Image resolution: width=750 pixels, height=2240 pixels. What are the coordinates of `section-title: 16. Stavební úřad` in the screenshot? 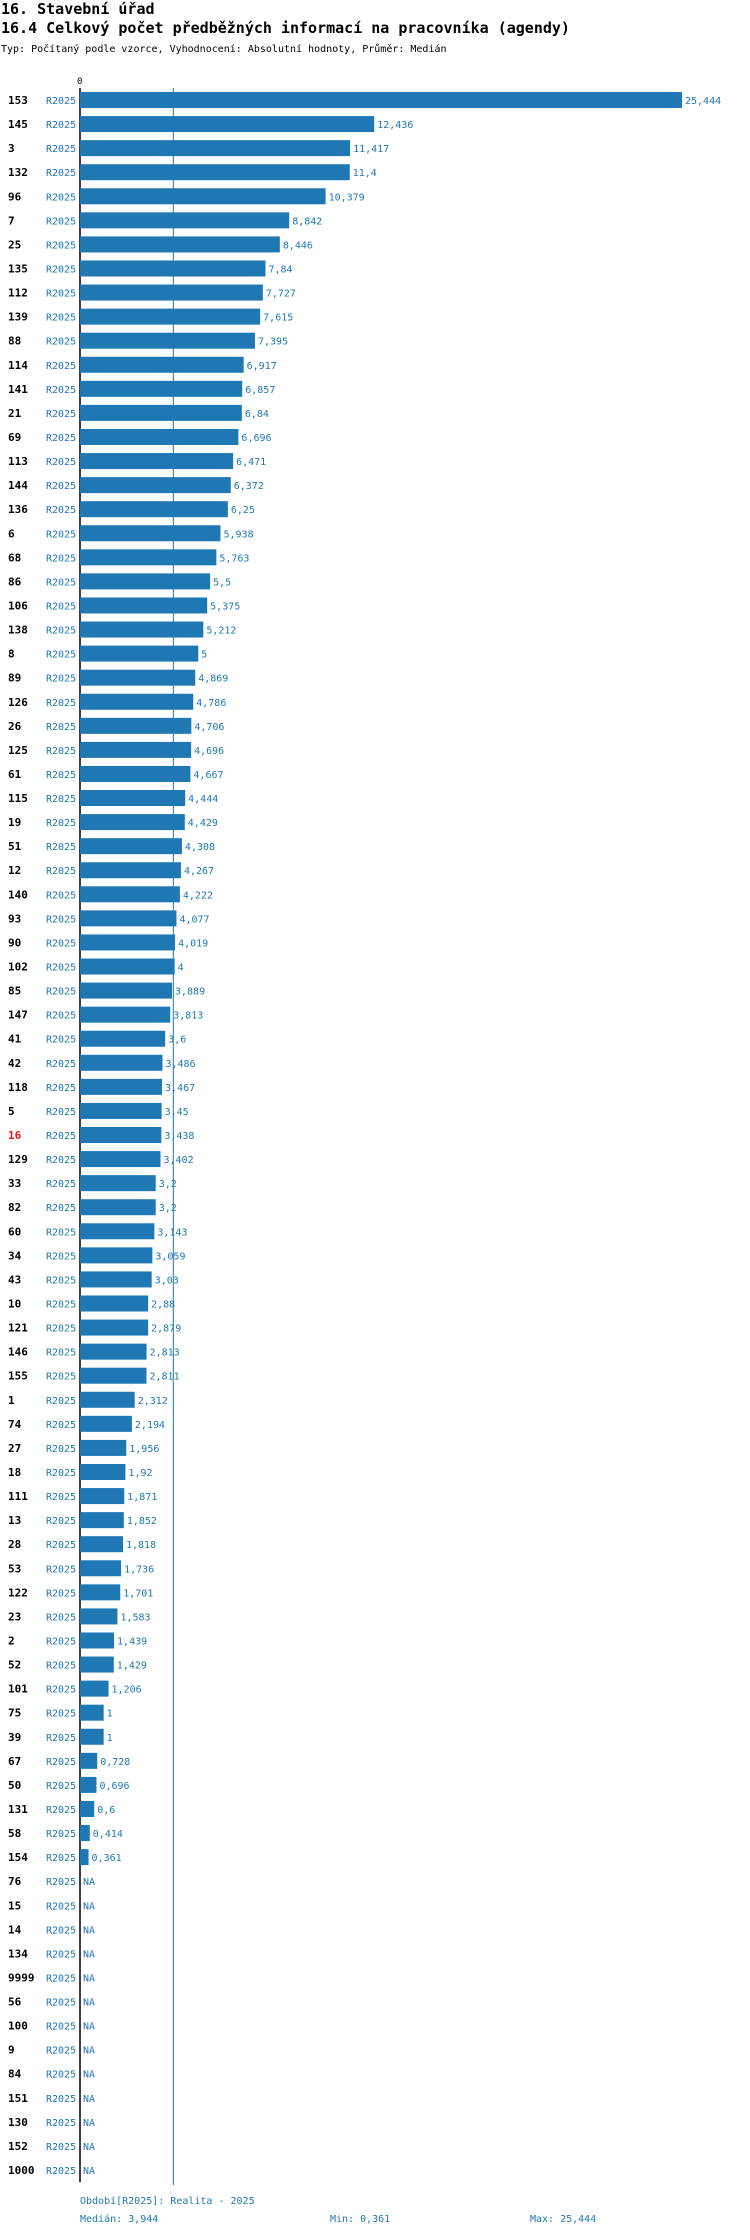 It's located at (78, 9).